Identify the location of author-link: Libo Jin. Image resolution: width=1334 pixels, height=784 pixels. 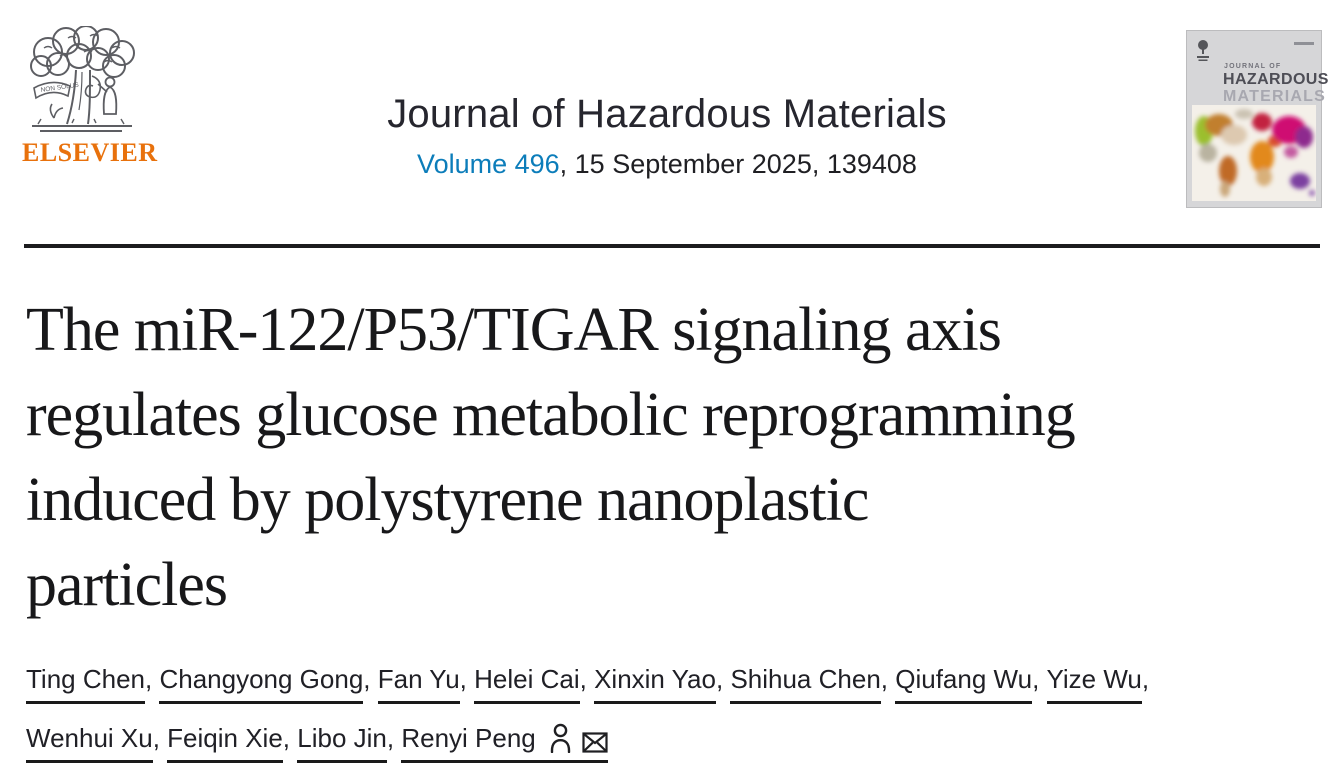
(342, 743).